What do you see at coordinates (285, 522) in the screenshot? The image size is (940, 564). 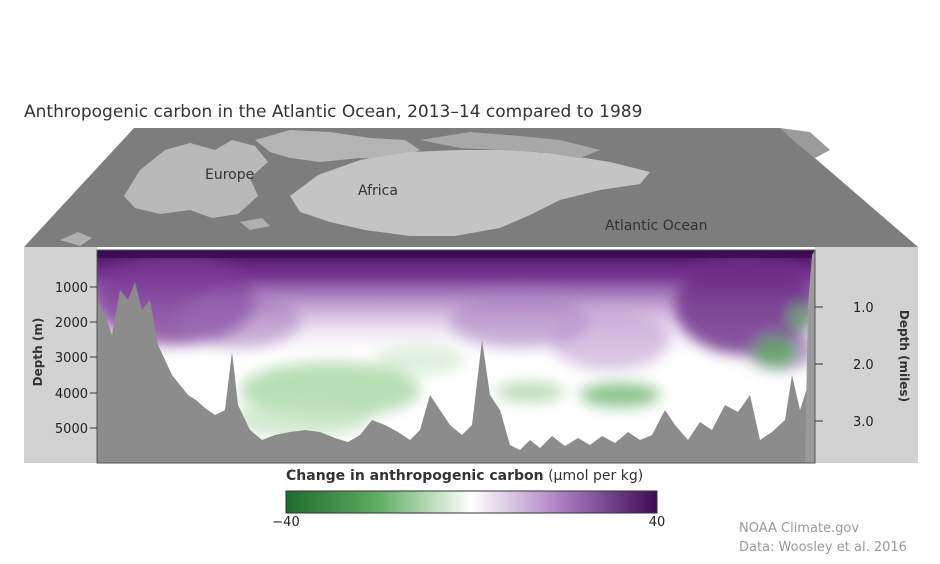 I see `colorbar-min-label: −40` at bounding box center [285, 522].